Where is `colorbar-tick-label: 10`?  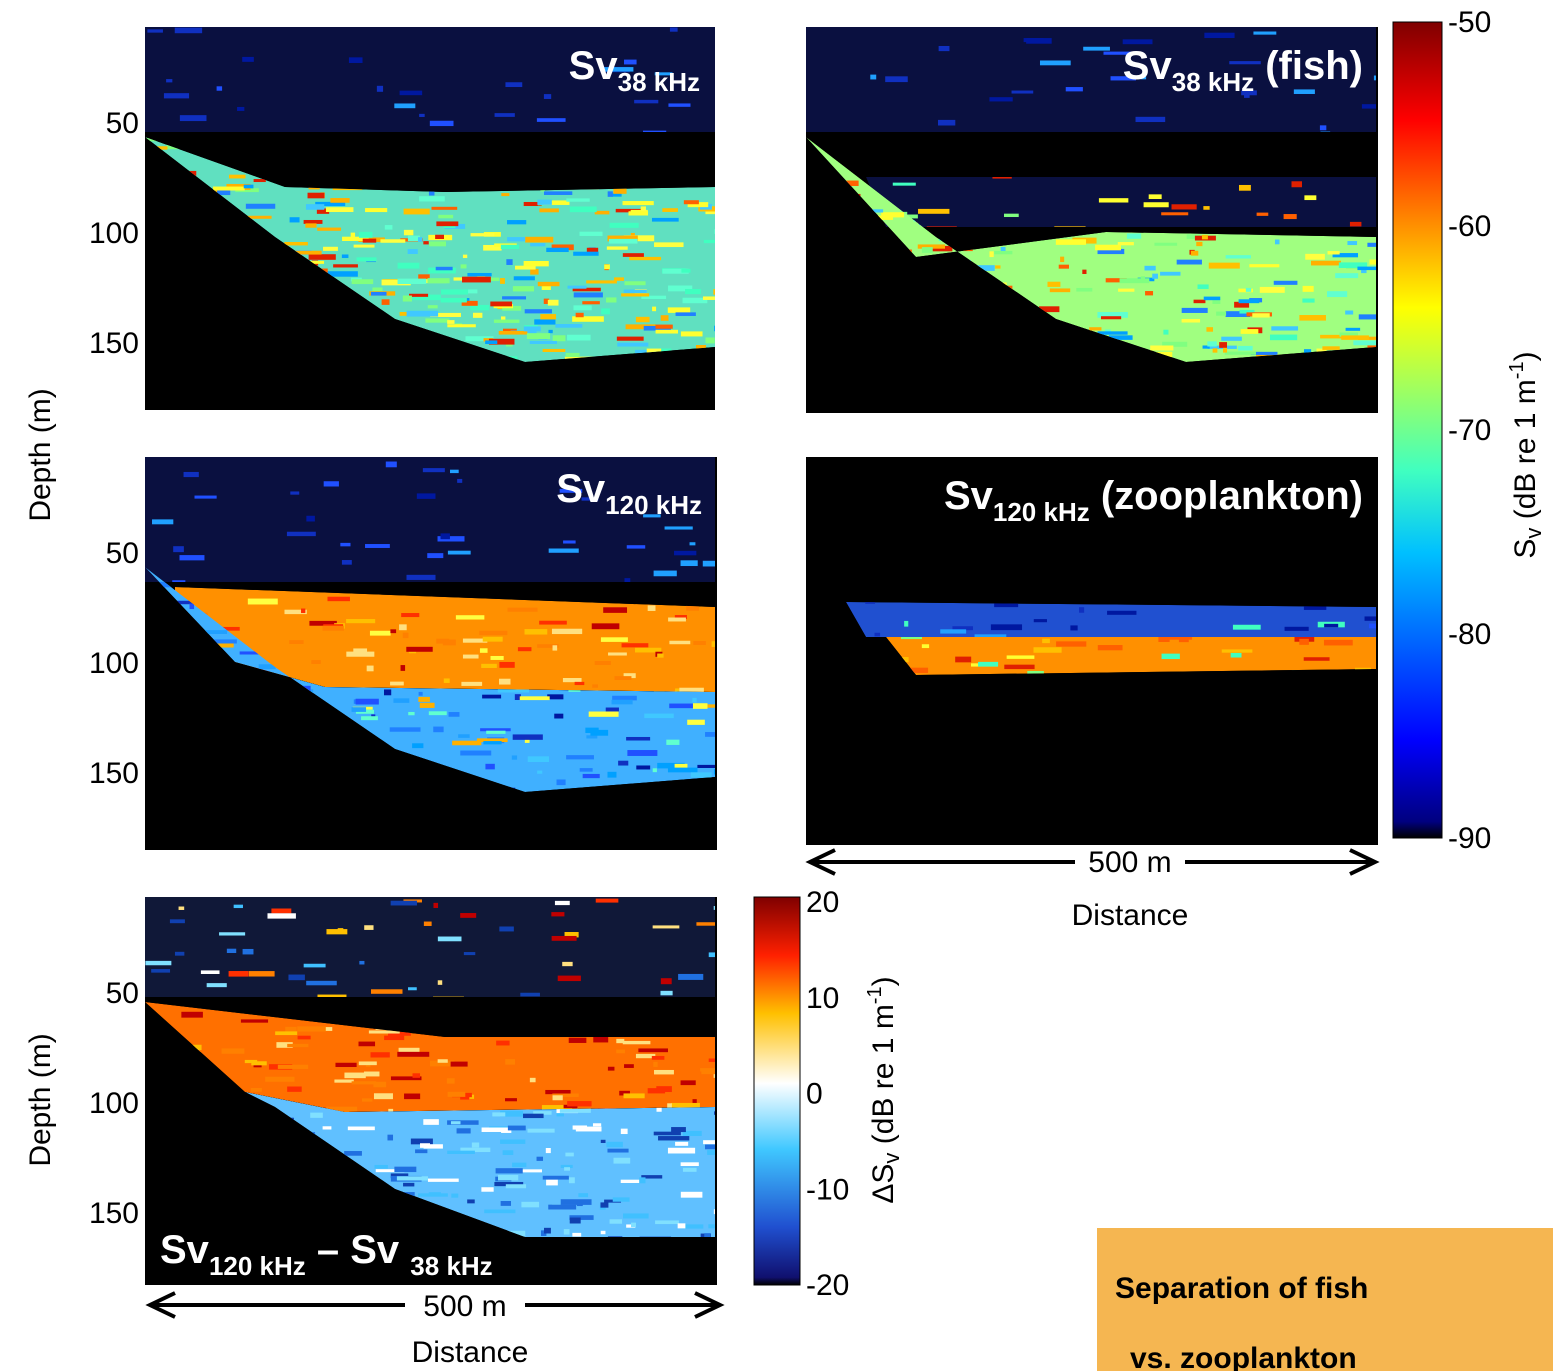
colorbar-tick-label: 10 is located at coordinates (822, 998).